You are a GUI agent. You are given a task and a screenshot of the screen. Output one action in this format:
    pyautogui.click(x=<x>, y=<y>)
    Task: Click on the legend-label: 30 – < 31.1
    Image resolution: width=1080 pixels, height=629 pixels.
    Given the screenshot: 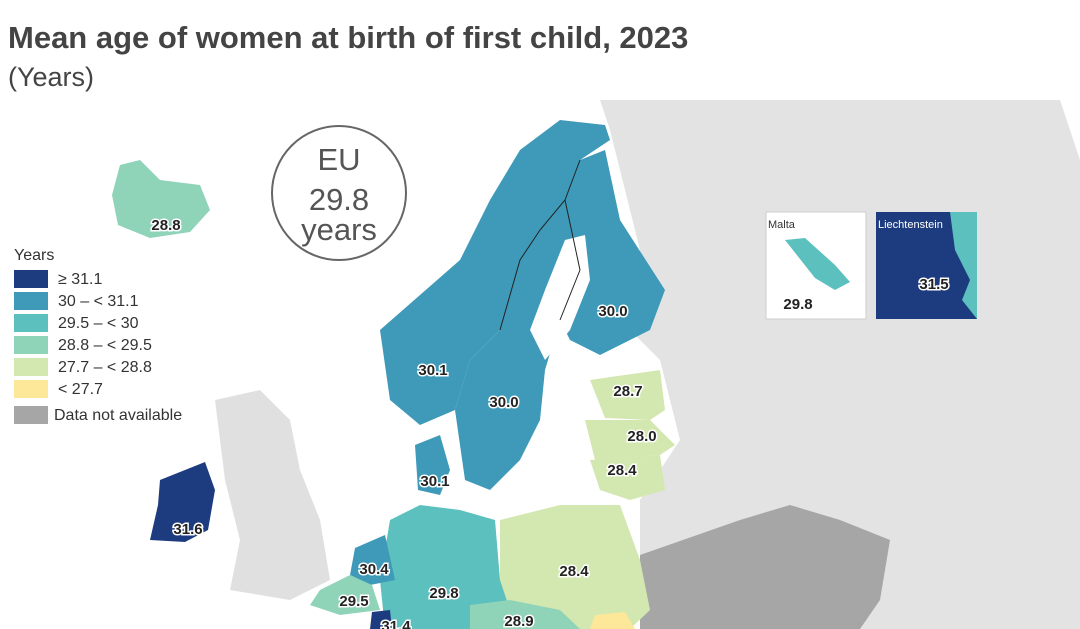 What is the action you would take?
    pyautogui.click(x=98, y=301)
    